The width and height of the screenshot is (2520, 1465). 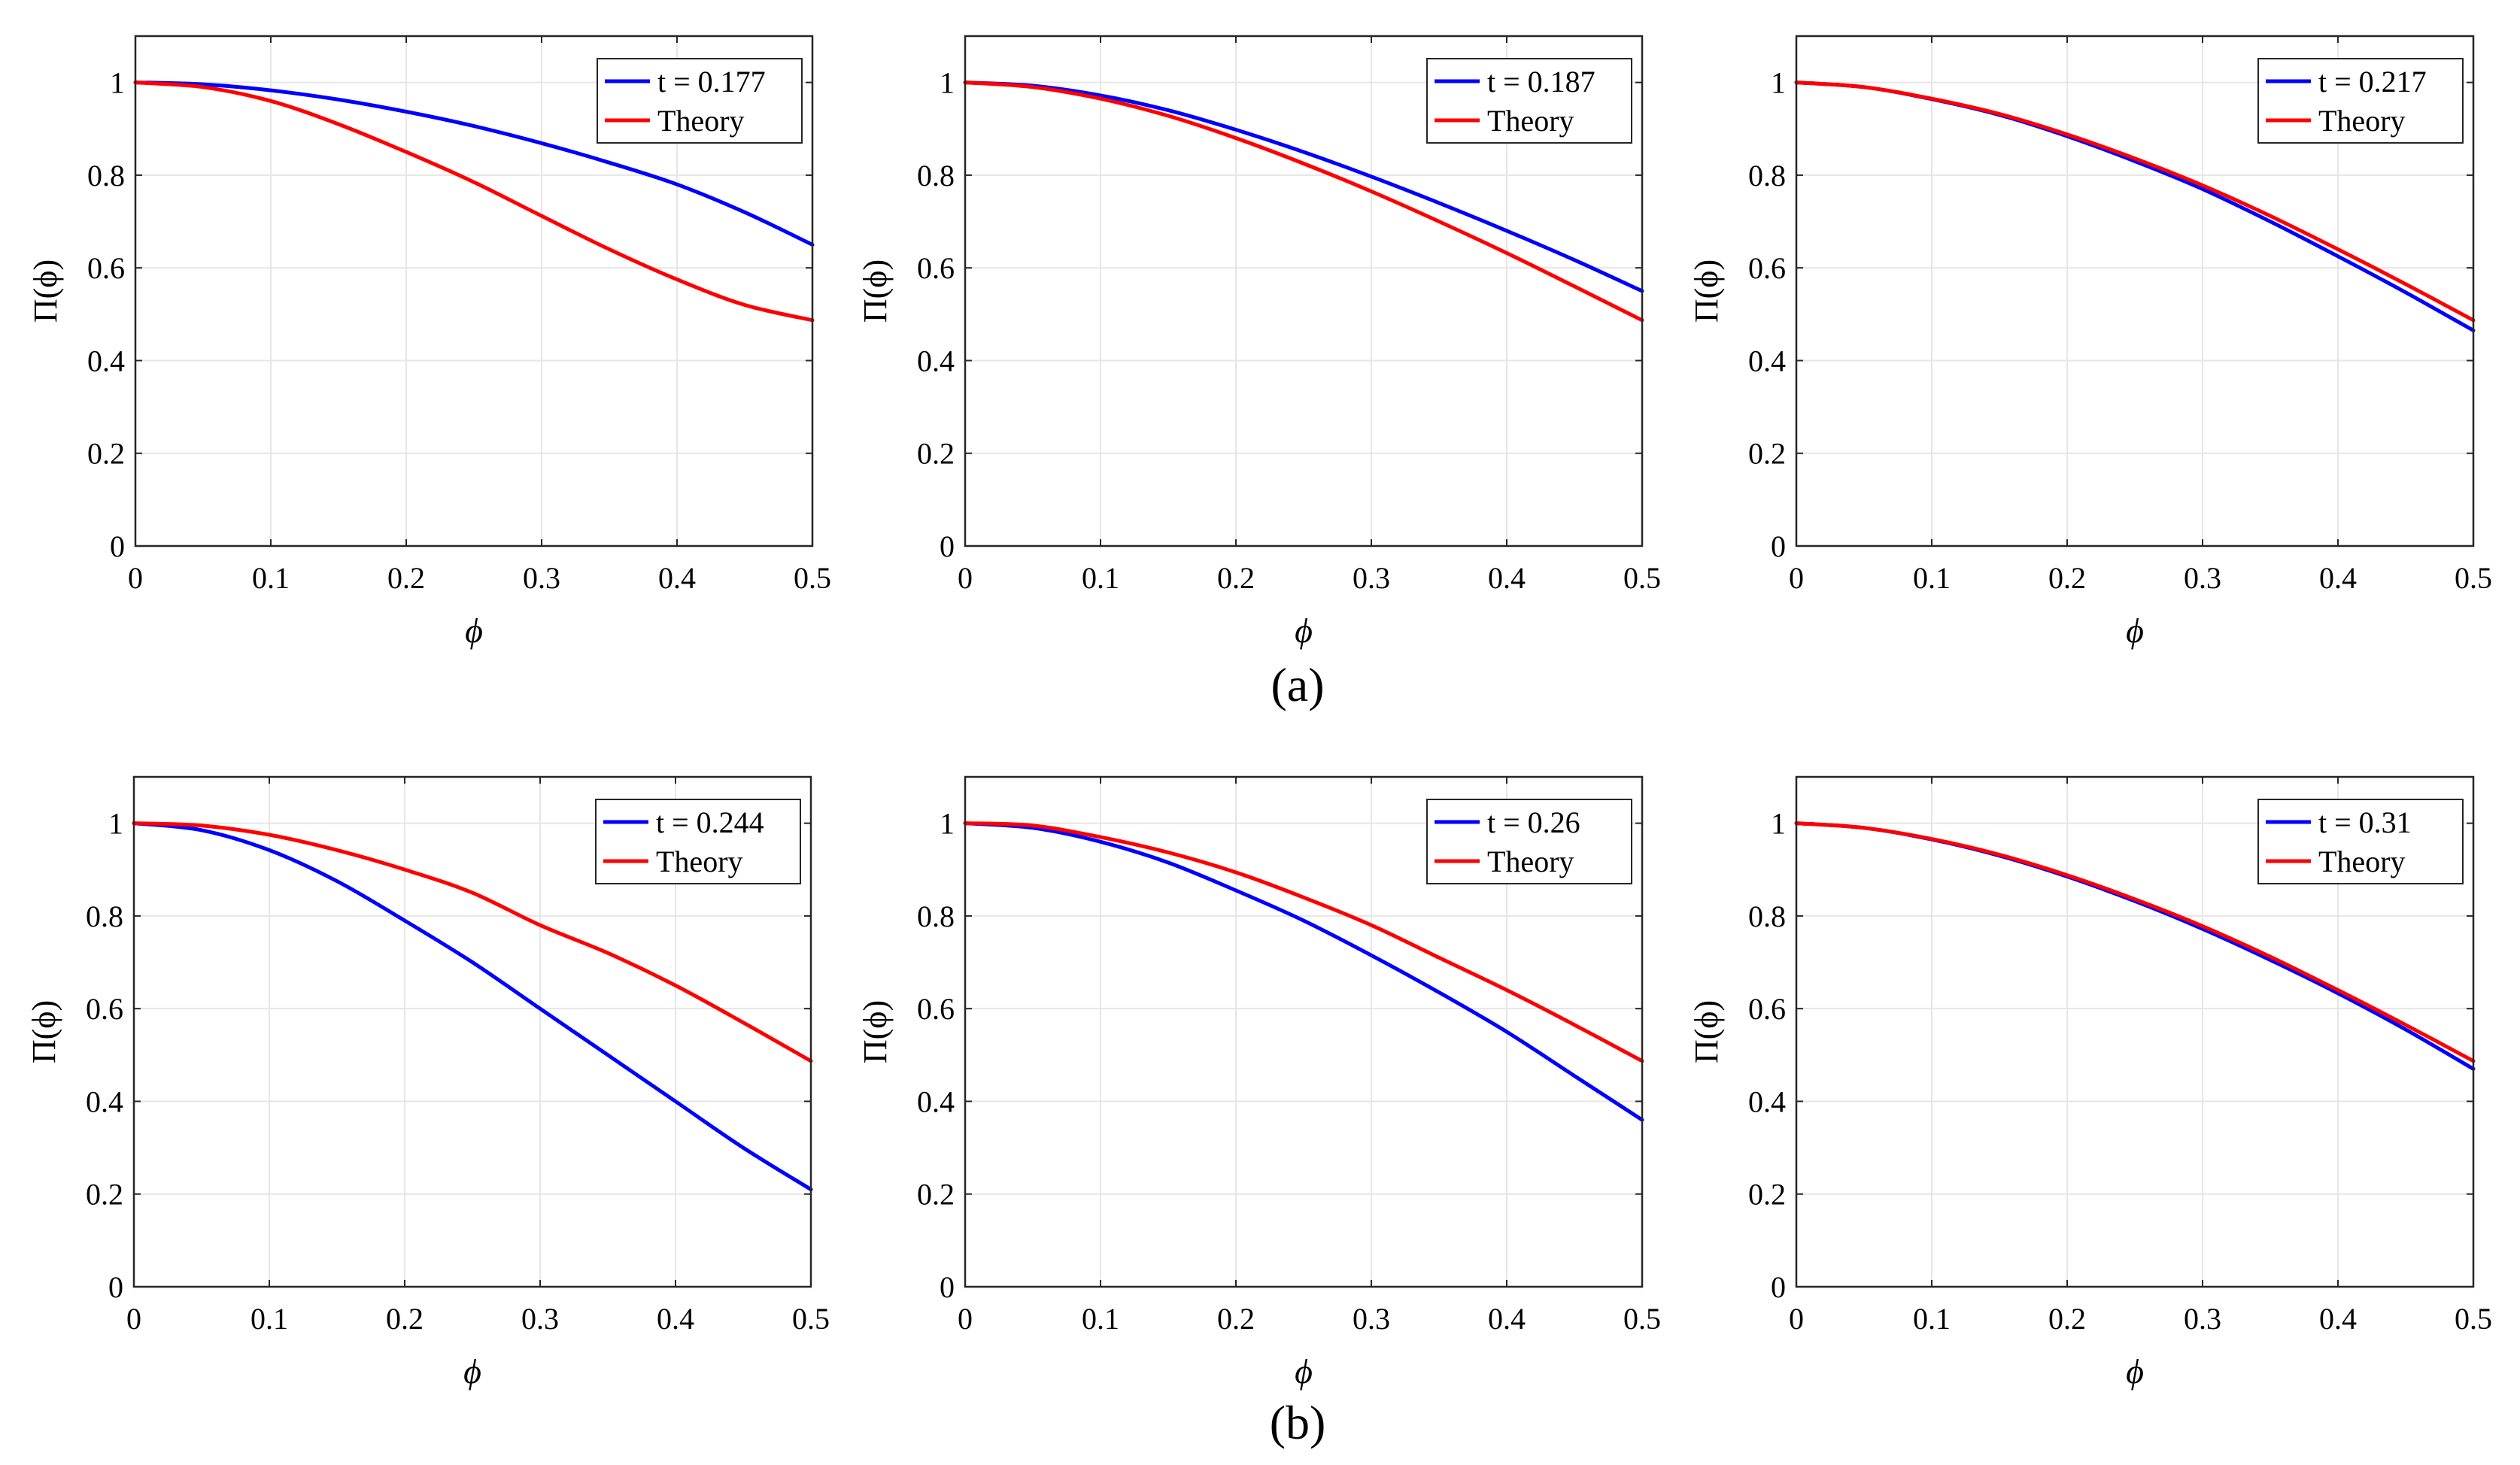 I want to click on legend: t = 0.187 Theory, so click(x=1529, y=101).